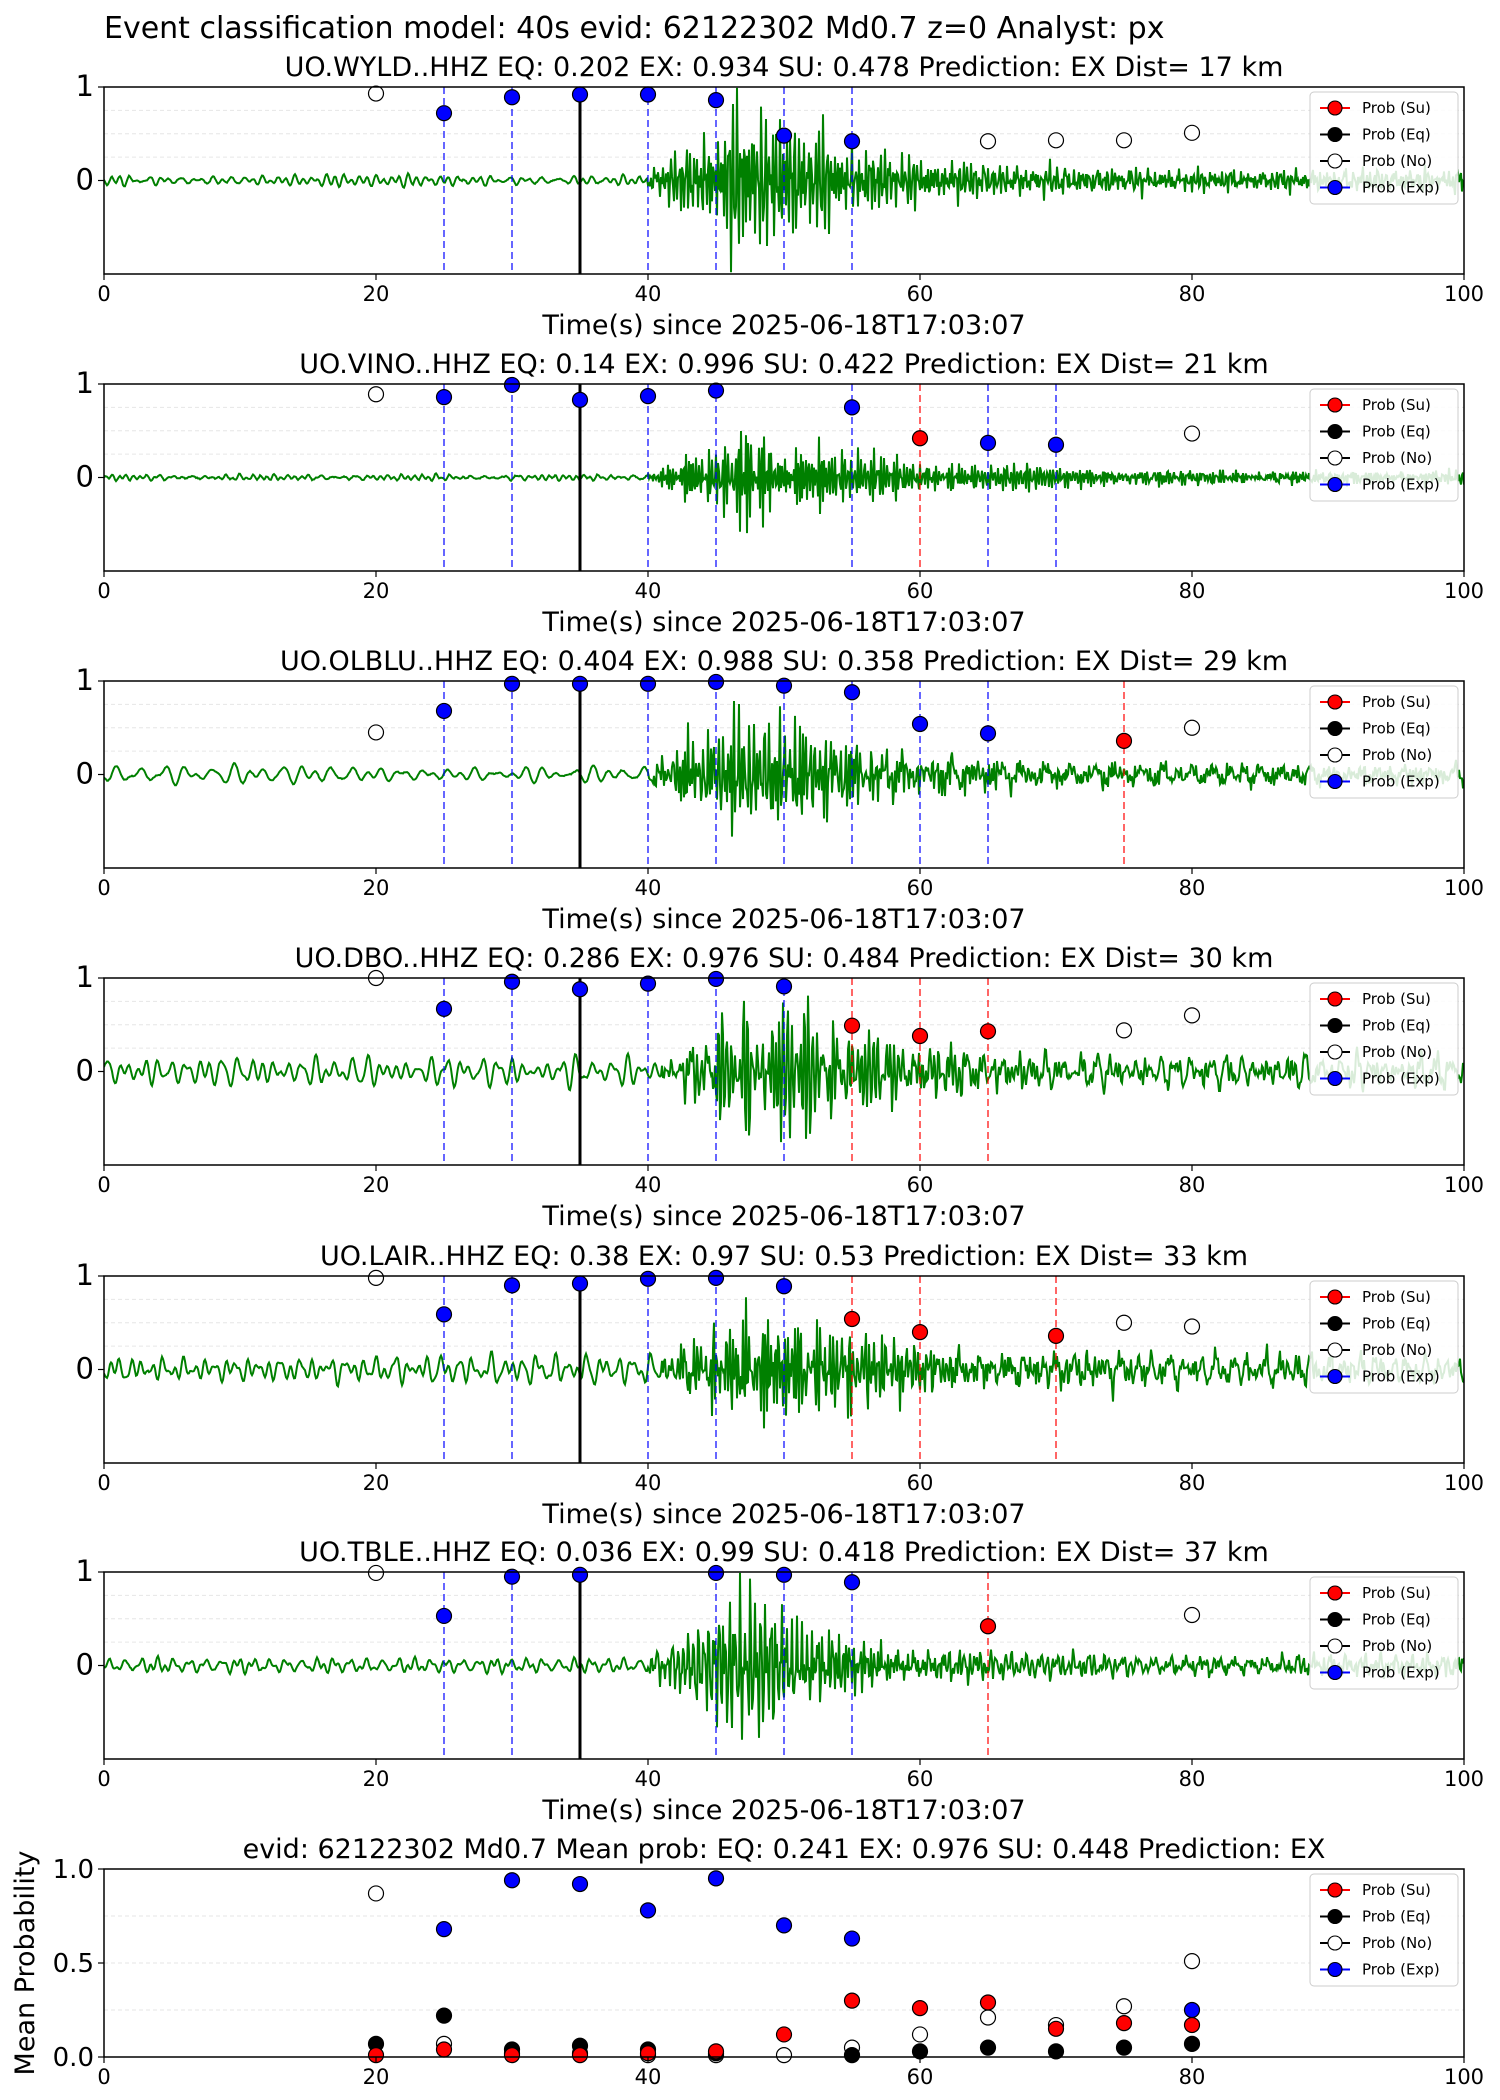 Image resolution: width=1500 pixels, height=2100 pixels. What do you see at coordinates (25, 1963) in the screenshot?
I see `y-axis-label: Mean Probability` at bounding box center [25, 1963].